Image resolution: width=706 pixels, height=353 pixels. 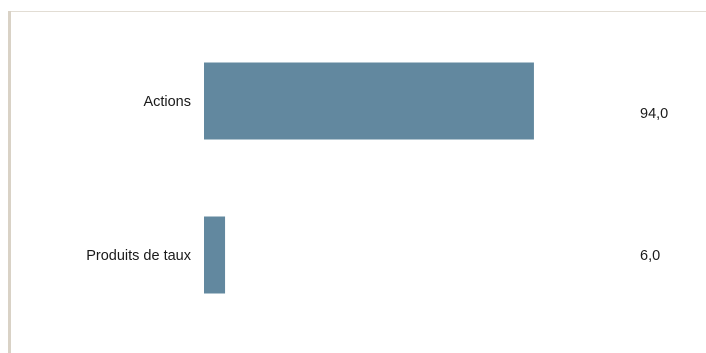 I want to click on value-label-1: 6,0, so click(x=650, y=256).